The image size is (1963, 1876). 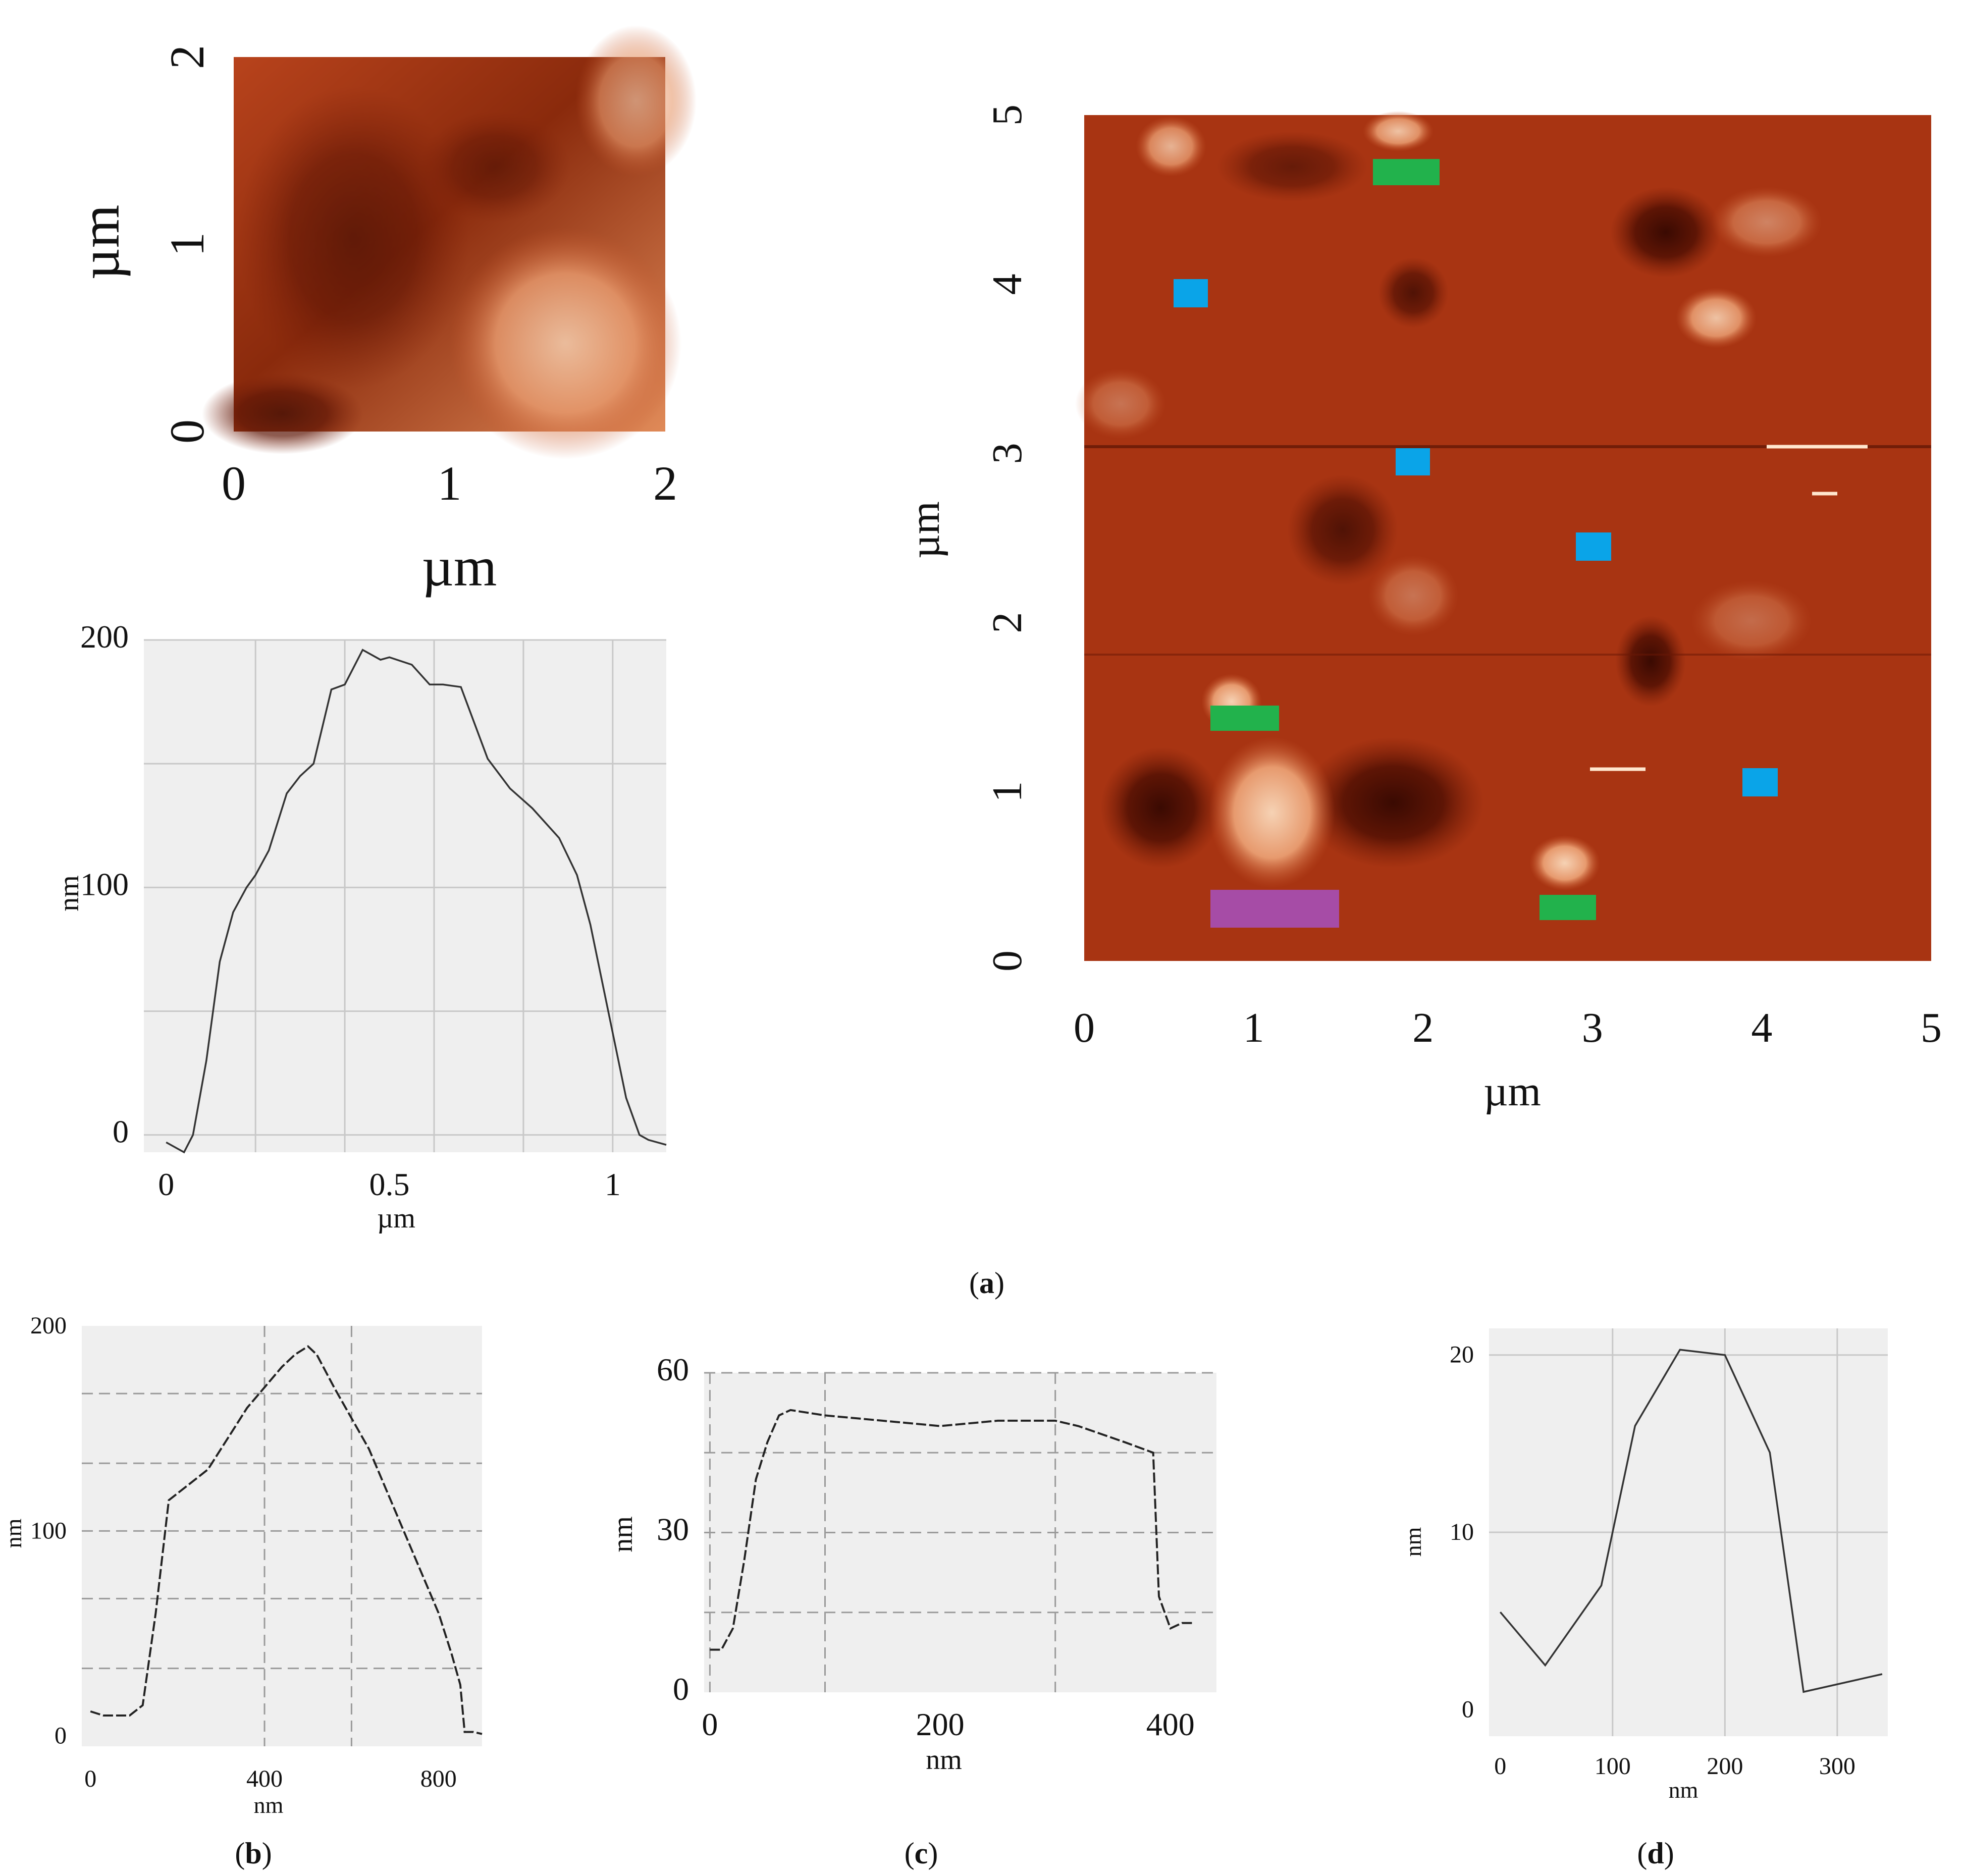 I want to click on profile-c-ytick-0: 0, so click(x=681, y=1689).